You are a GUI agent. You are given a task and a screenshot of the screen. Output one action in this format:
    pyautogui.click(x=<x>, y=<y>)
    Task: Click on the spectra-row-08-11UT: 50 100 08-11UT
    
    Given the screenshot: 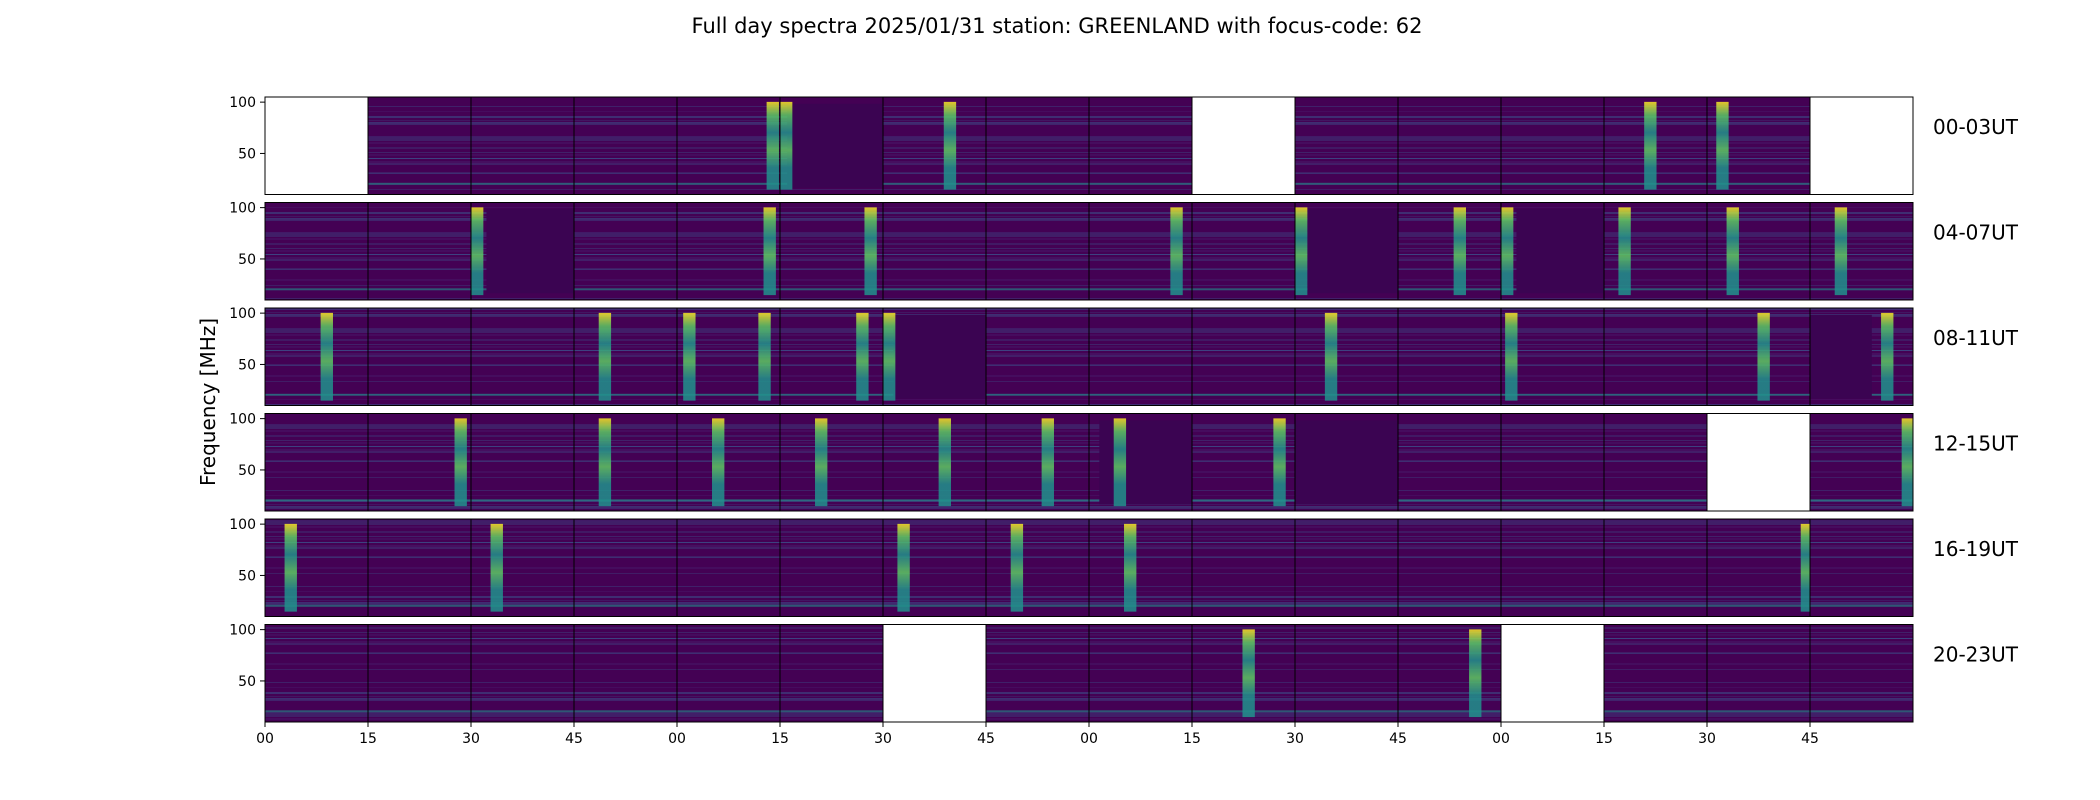 What is the action you would take?
    pyautogui.click(x=1124, y=356)
    